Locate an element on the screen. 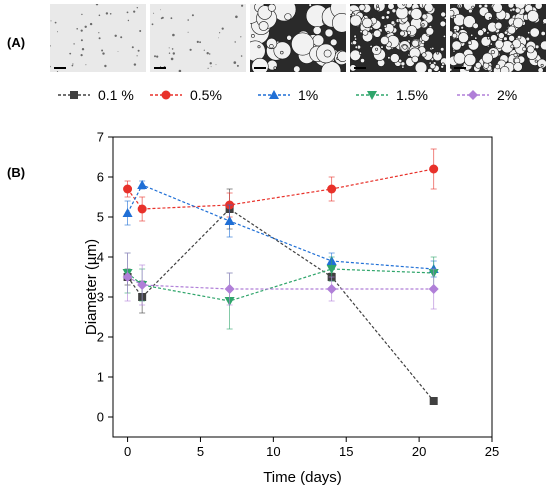  x-tick-label: 25 is located at coordinates (492, 451).